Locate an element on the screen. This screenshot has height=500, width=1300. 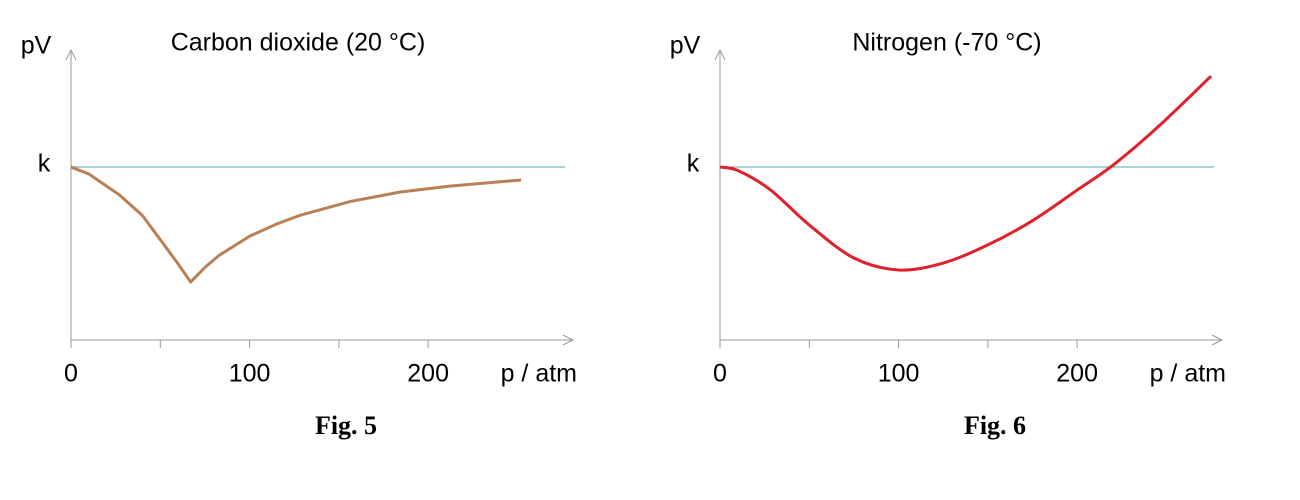
figure-caption: Fig. 6 is located at coordinates (995, 425).